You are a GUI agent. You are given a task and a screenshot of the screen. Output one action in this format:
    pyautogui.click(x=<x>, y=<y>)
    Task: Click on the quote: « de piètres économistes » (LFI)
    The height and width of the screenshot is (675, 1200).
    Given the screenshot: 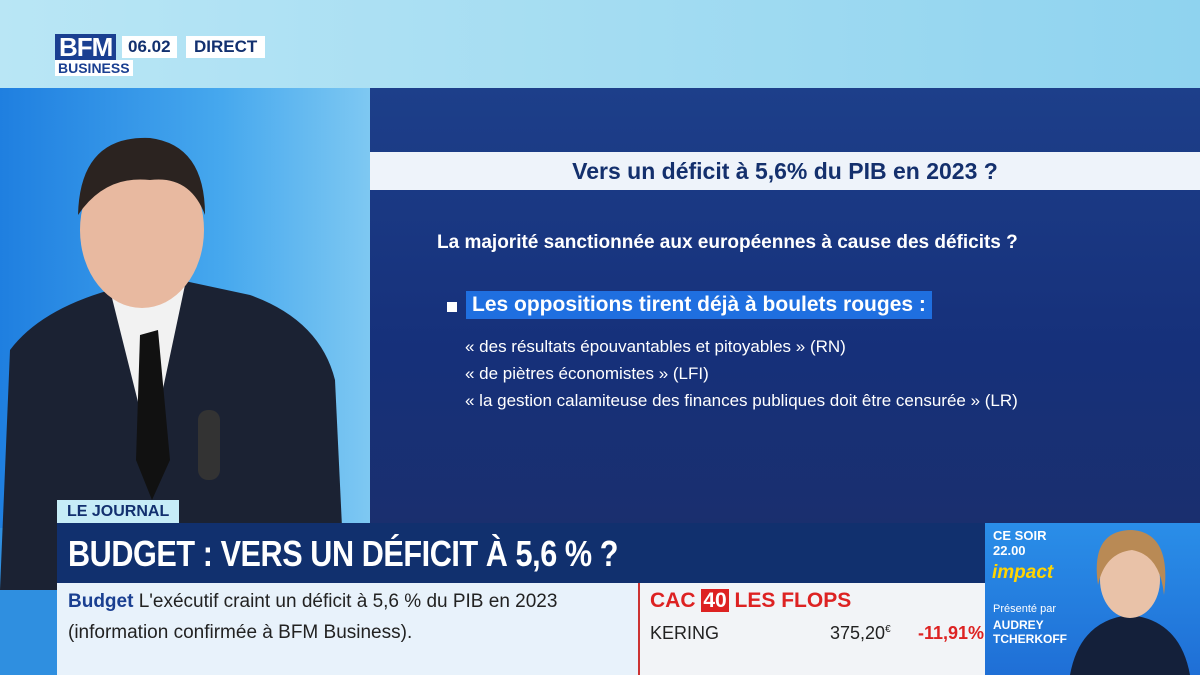 What is the action you would take?
    pyautogui.click(x=587, y=373)
    